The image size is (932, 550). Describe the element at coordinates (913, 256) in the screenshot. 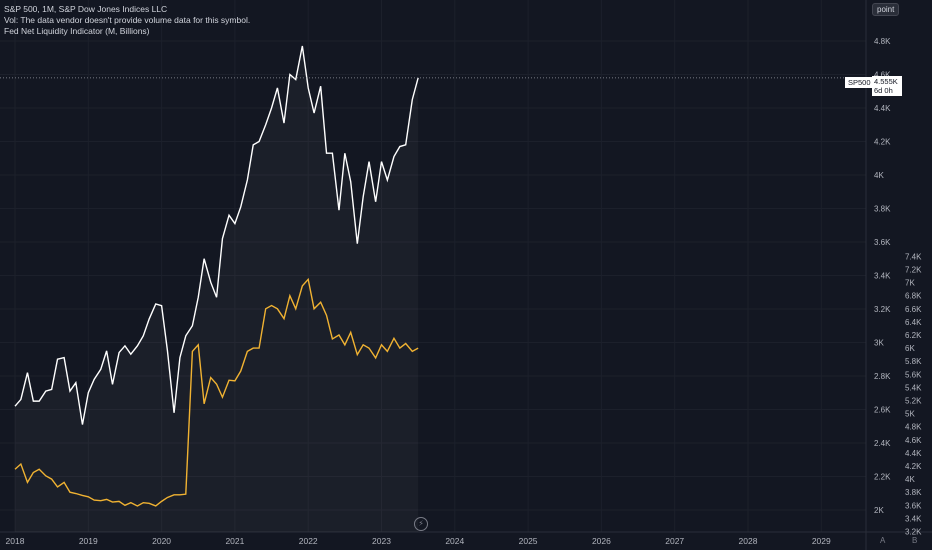

I see `outer-axis-tick-label: 7.4K` at that location.